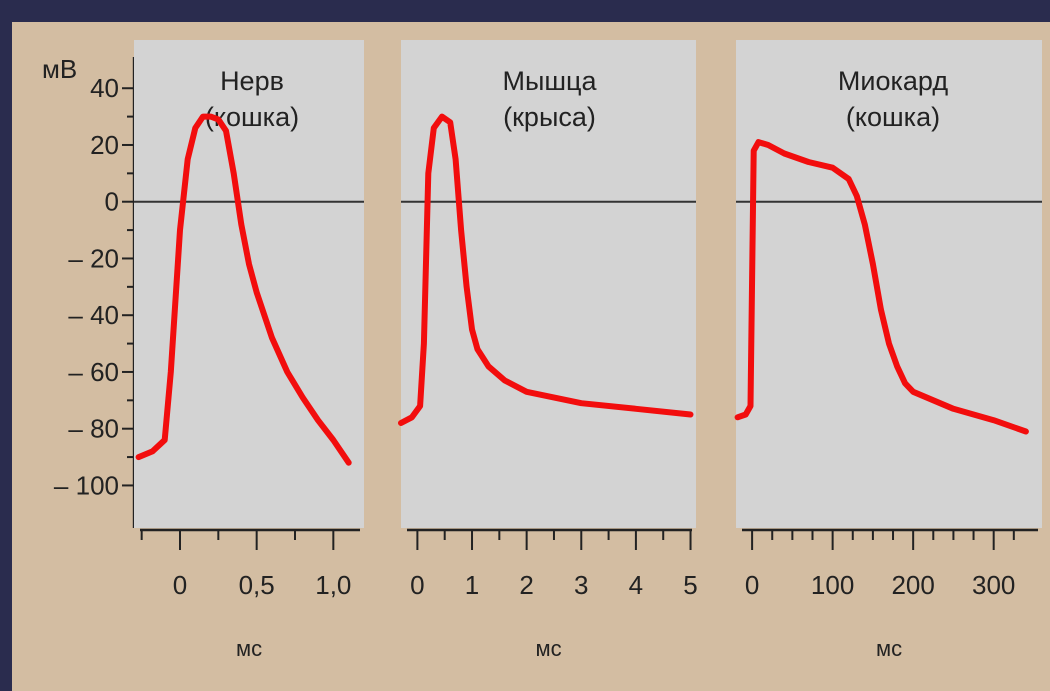  Describe the element at coordinates (93, 429) in the screenshot. I see `y-tick-label: – 80` at that location.